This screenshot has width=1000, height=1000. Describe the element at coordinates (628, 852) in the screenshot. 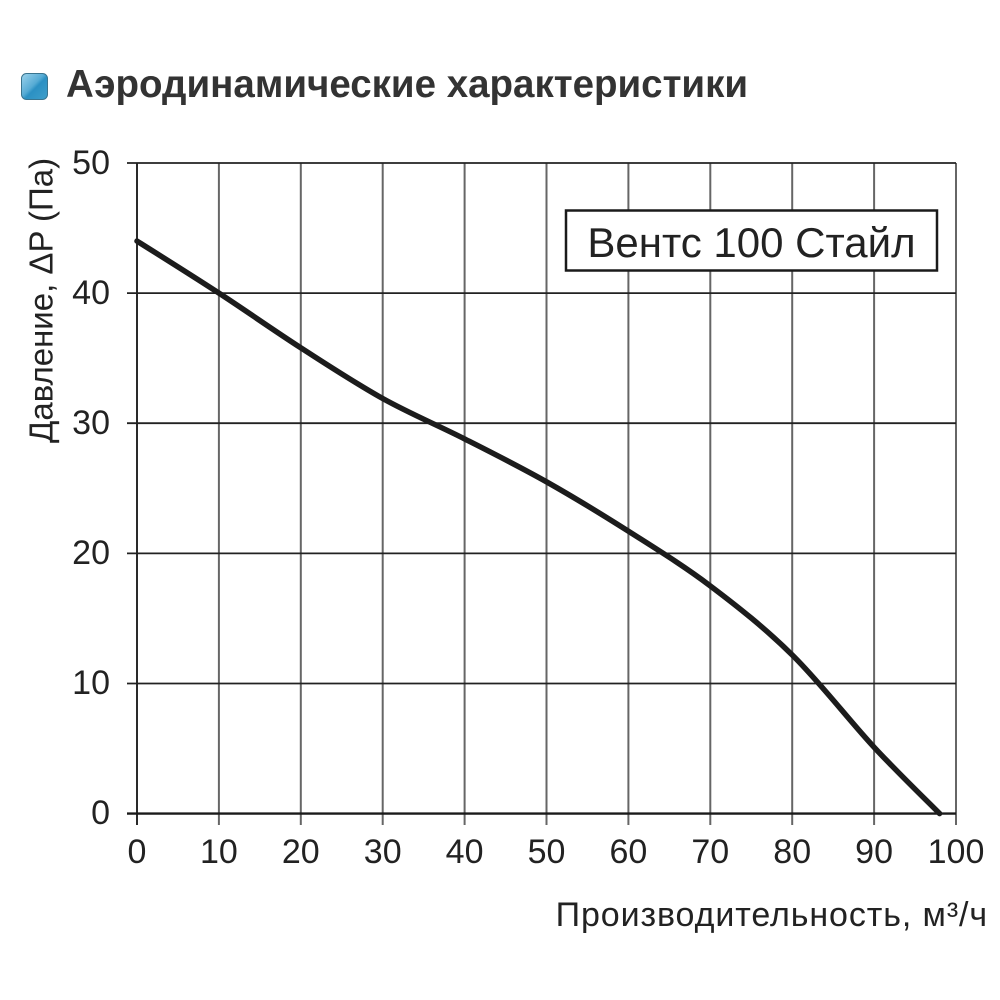

I see `svg-text: 60` at that location.